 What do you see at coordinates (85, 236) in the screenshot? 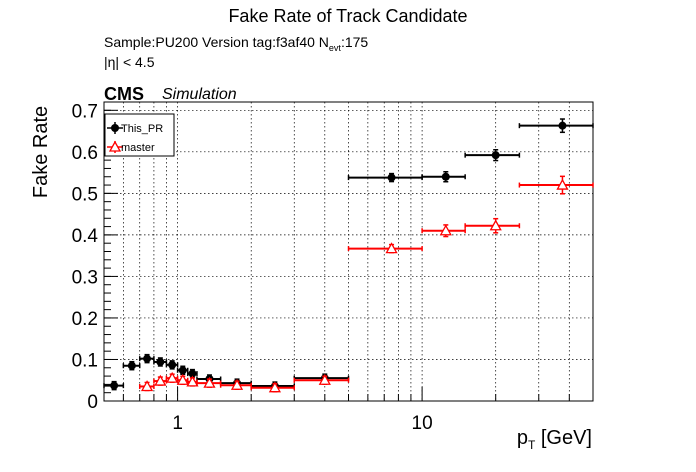
I see `y-tick-label: 0.4` at bounding box center [85, 236].